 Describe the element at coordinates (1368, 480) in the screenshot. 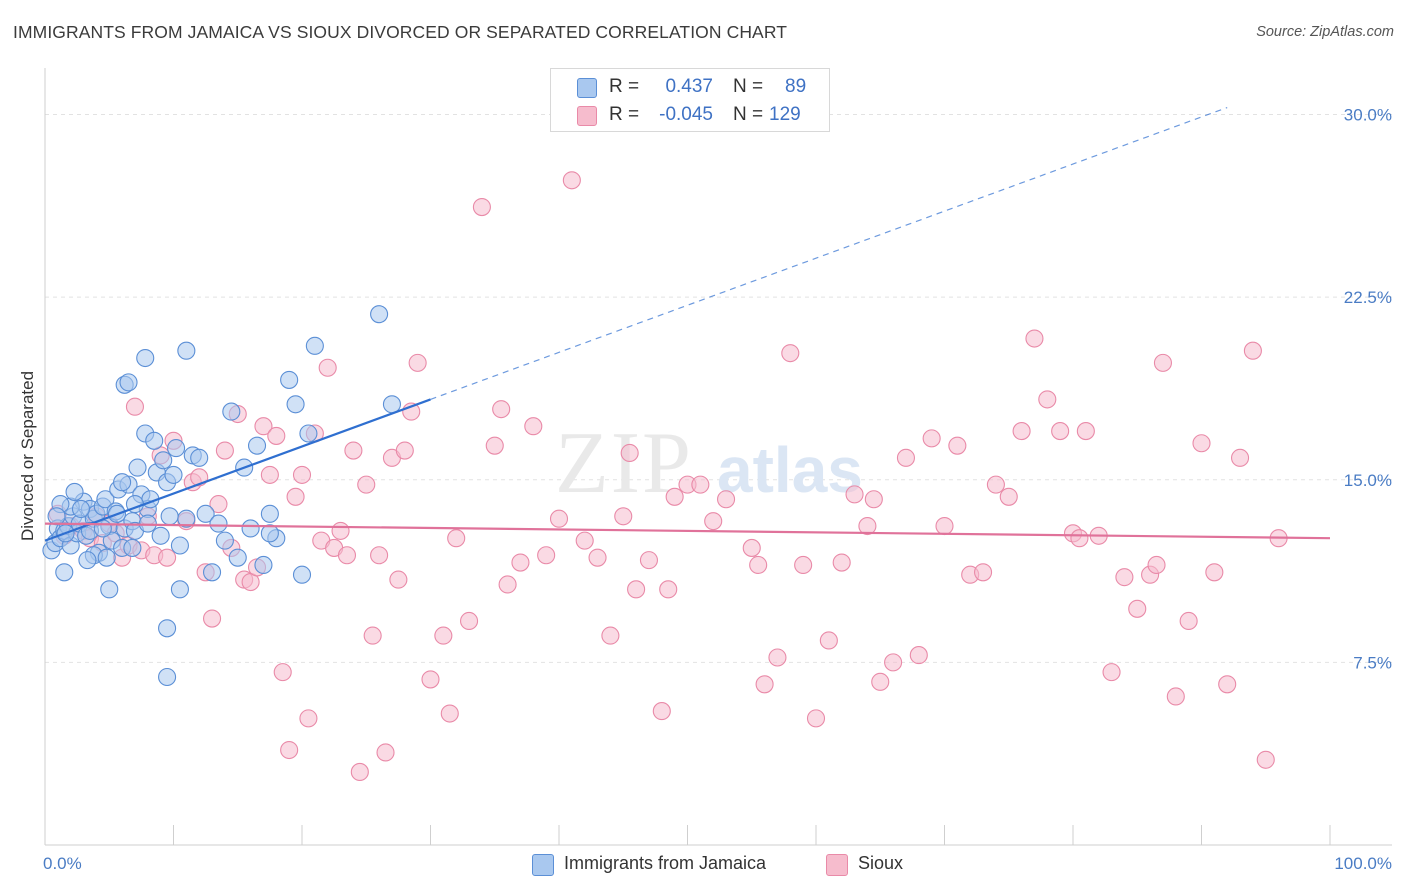

I see `y-tick-label: 15.0%` at that location.